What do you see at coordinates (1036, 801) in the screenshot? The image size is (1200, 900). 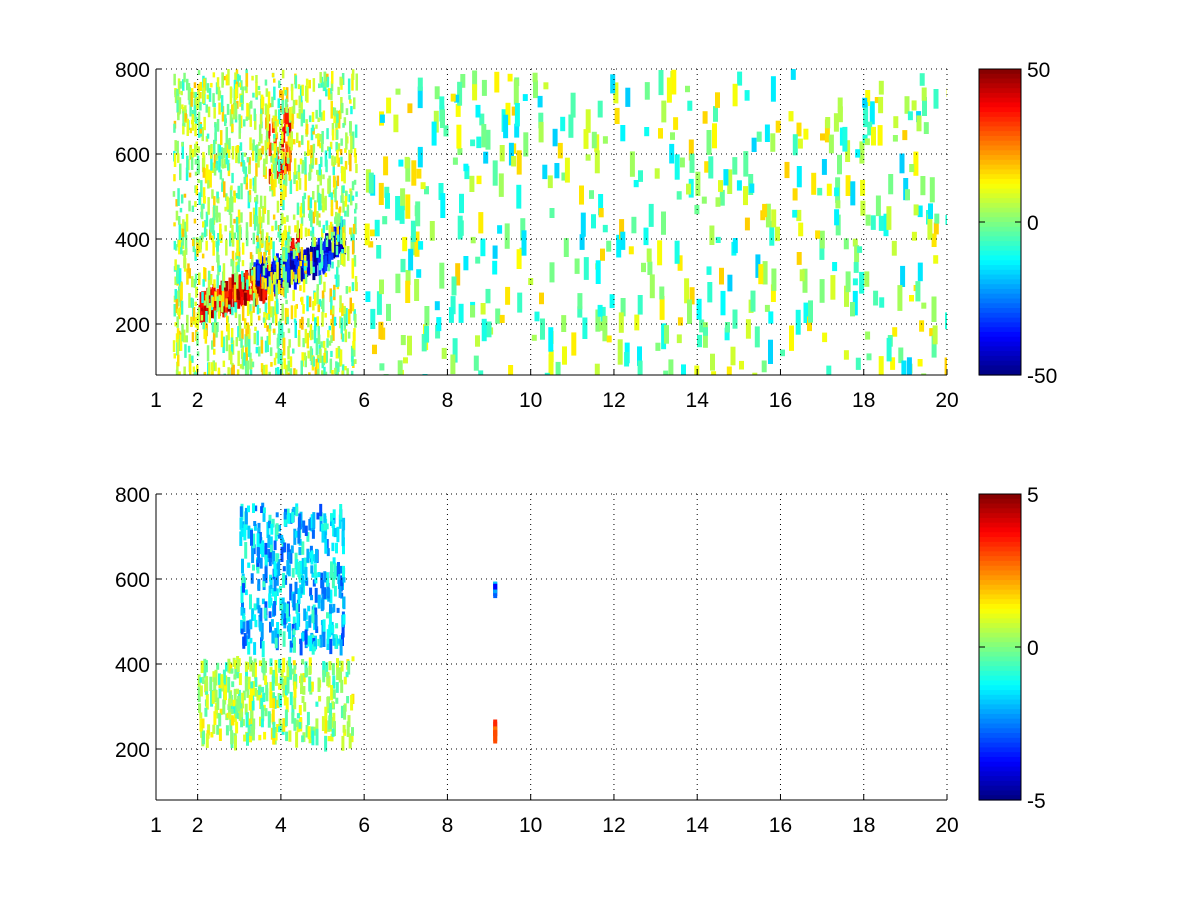 I see `colorbar-tick-label: -5` at bounding box center [1036, 801].